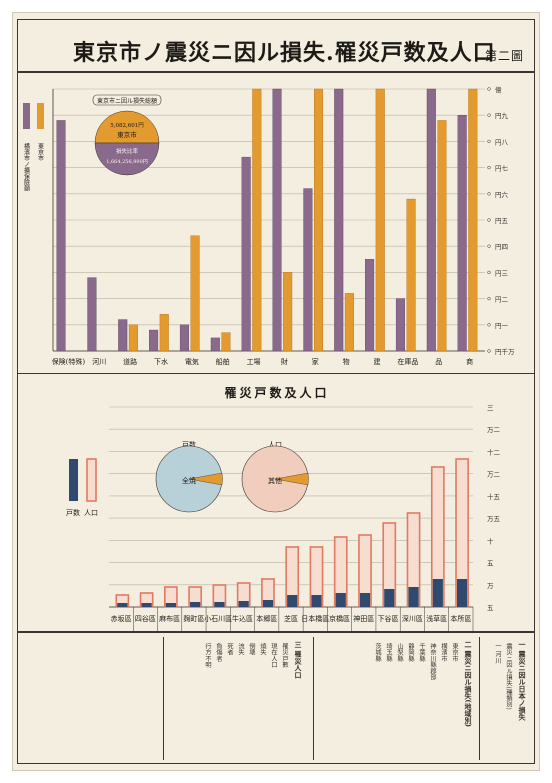 The width and height of the screenshot is (552, 783). What do you see at coordinates (436, 618) in the screenshot?
I see `x-tick-label: 浅草區` at bounding box center [436, 618].